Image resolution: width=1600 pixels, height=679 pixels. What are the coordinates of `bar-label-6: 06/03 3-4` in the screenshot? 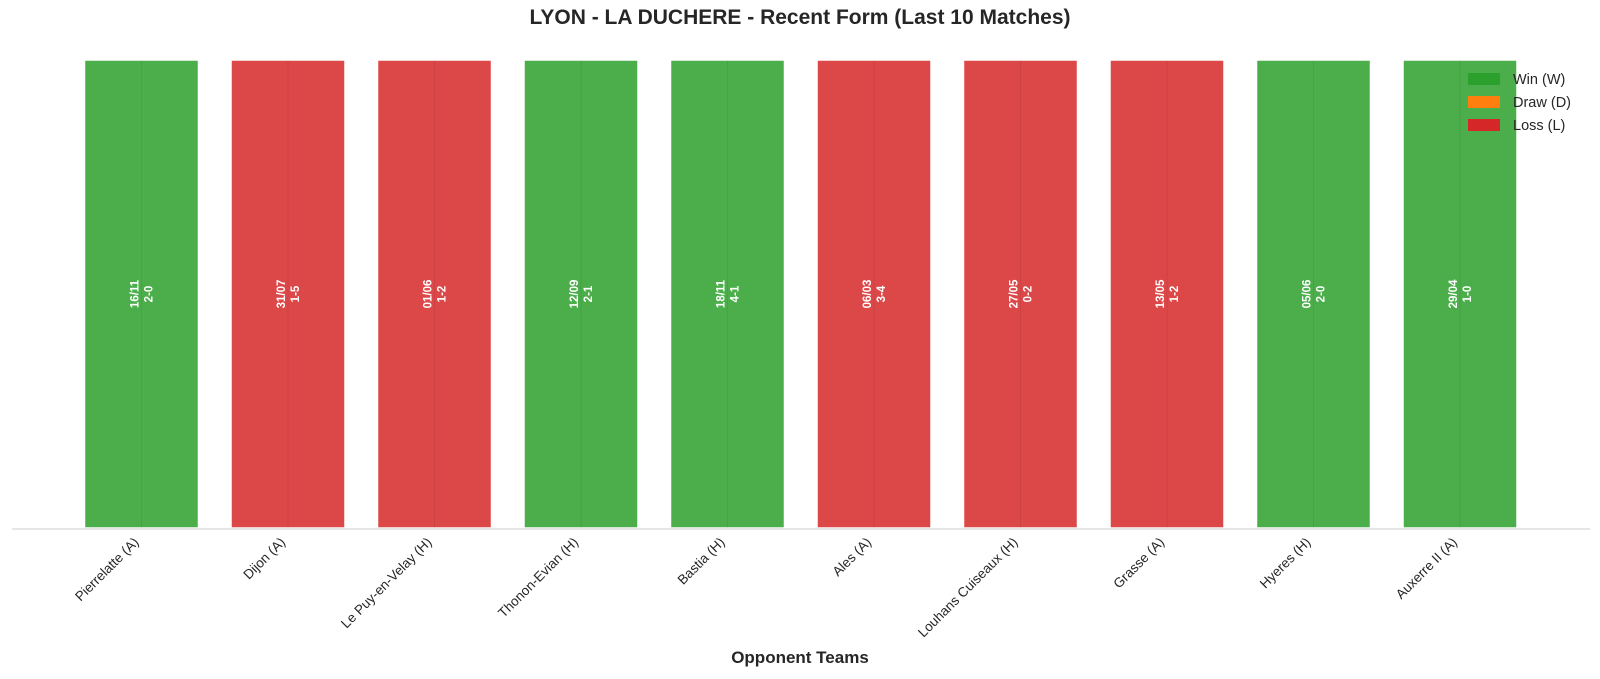 It's located at (875, 294).